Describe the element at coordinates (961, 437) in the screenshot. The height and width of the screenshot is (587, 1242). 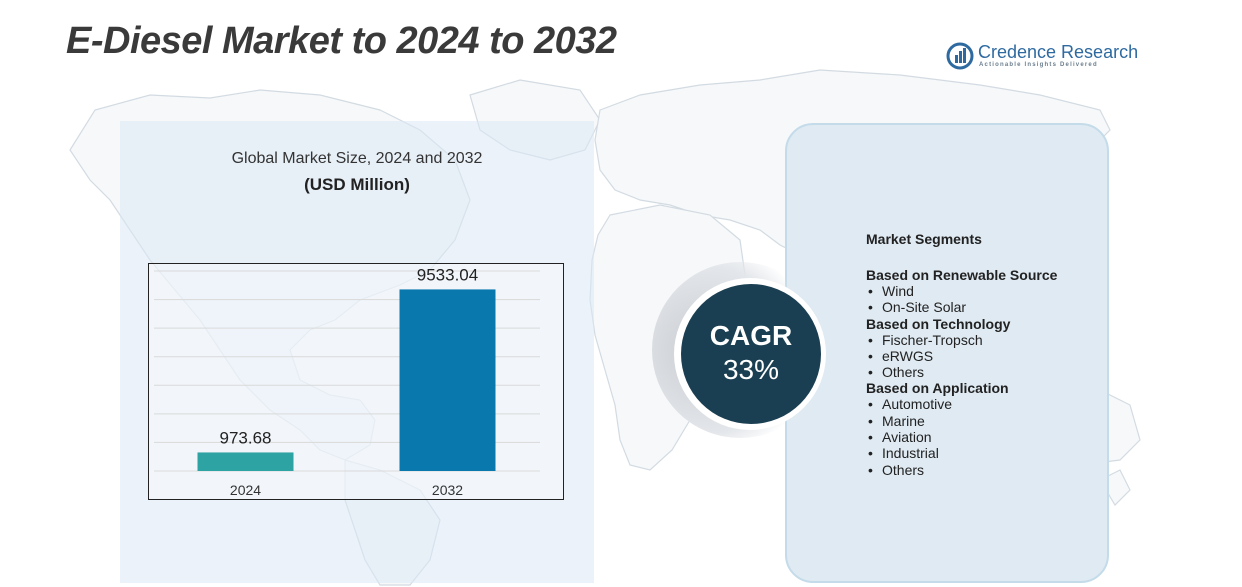
I see `segment-item: • Aviation` at that location.